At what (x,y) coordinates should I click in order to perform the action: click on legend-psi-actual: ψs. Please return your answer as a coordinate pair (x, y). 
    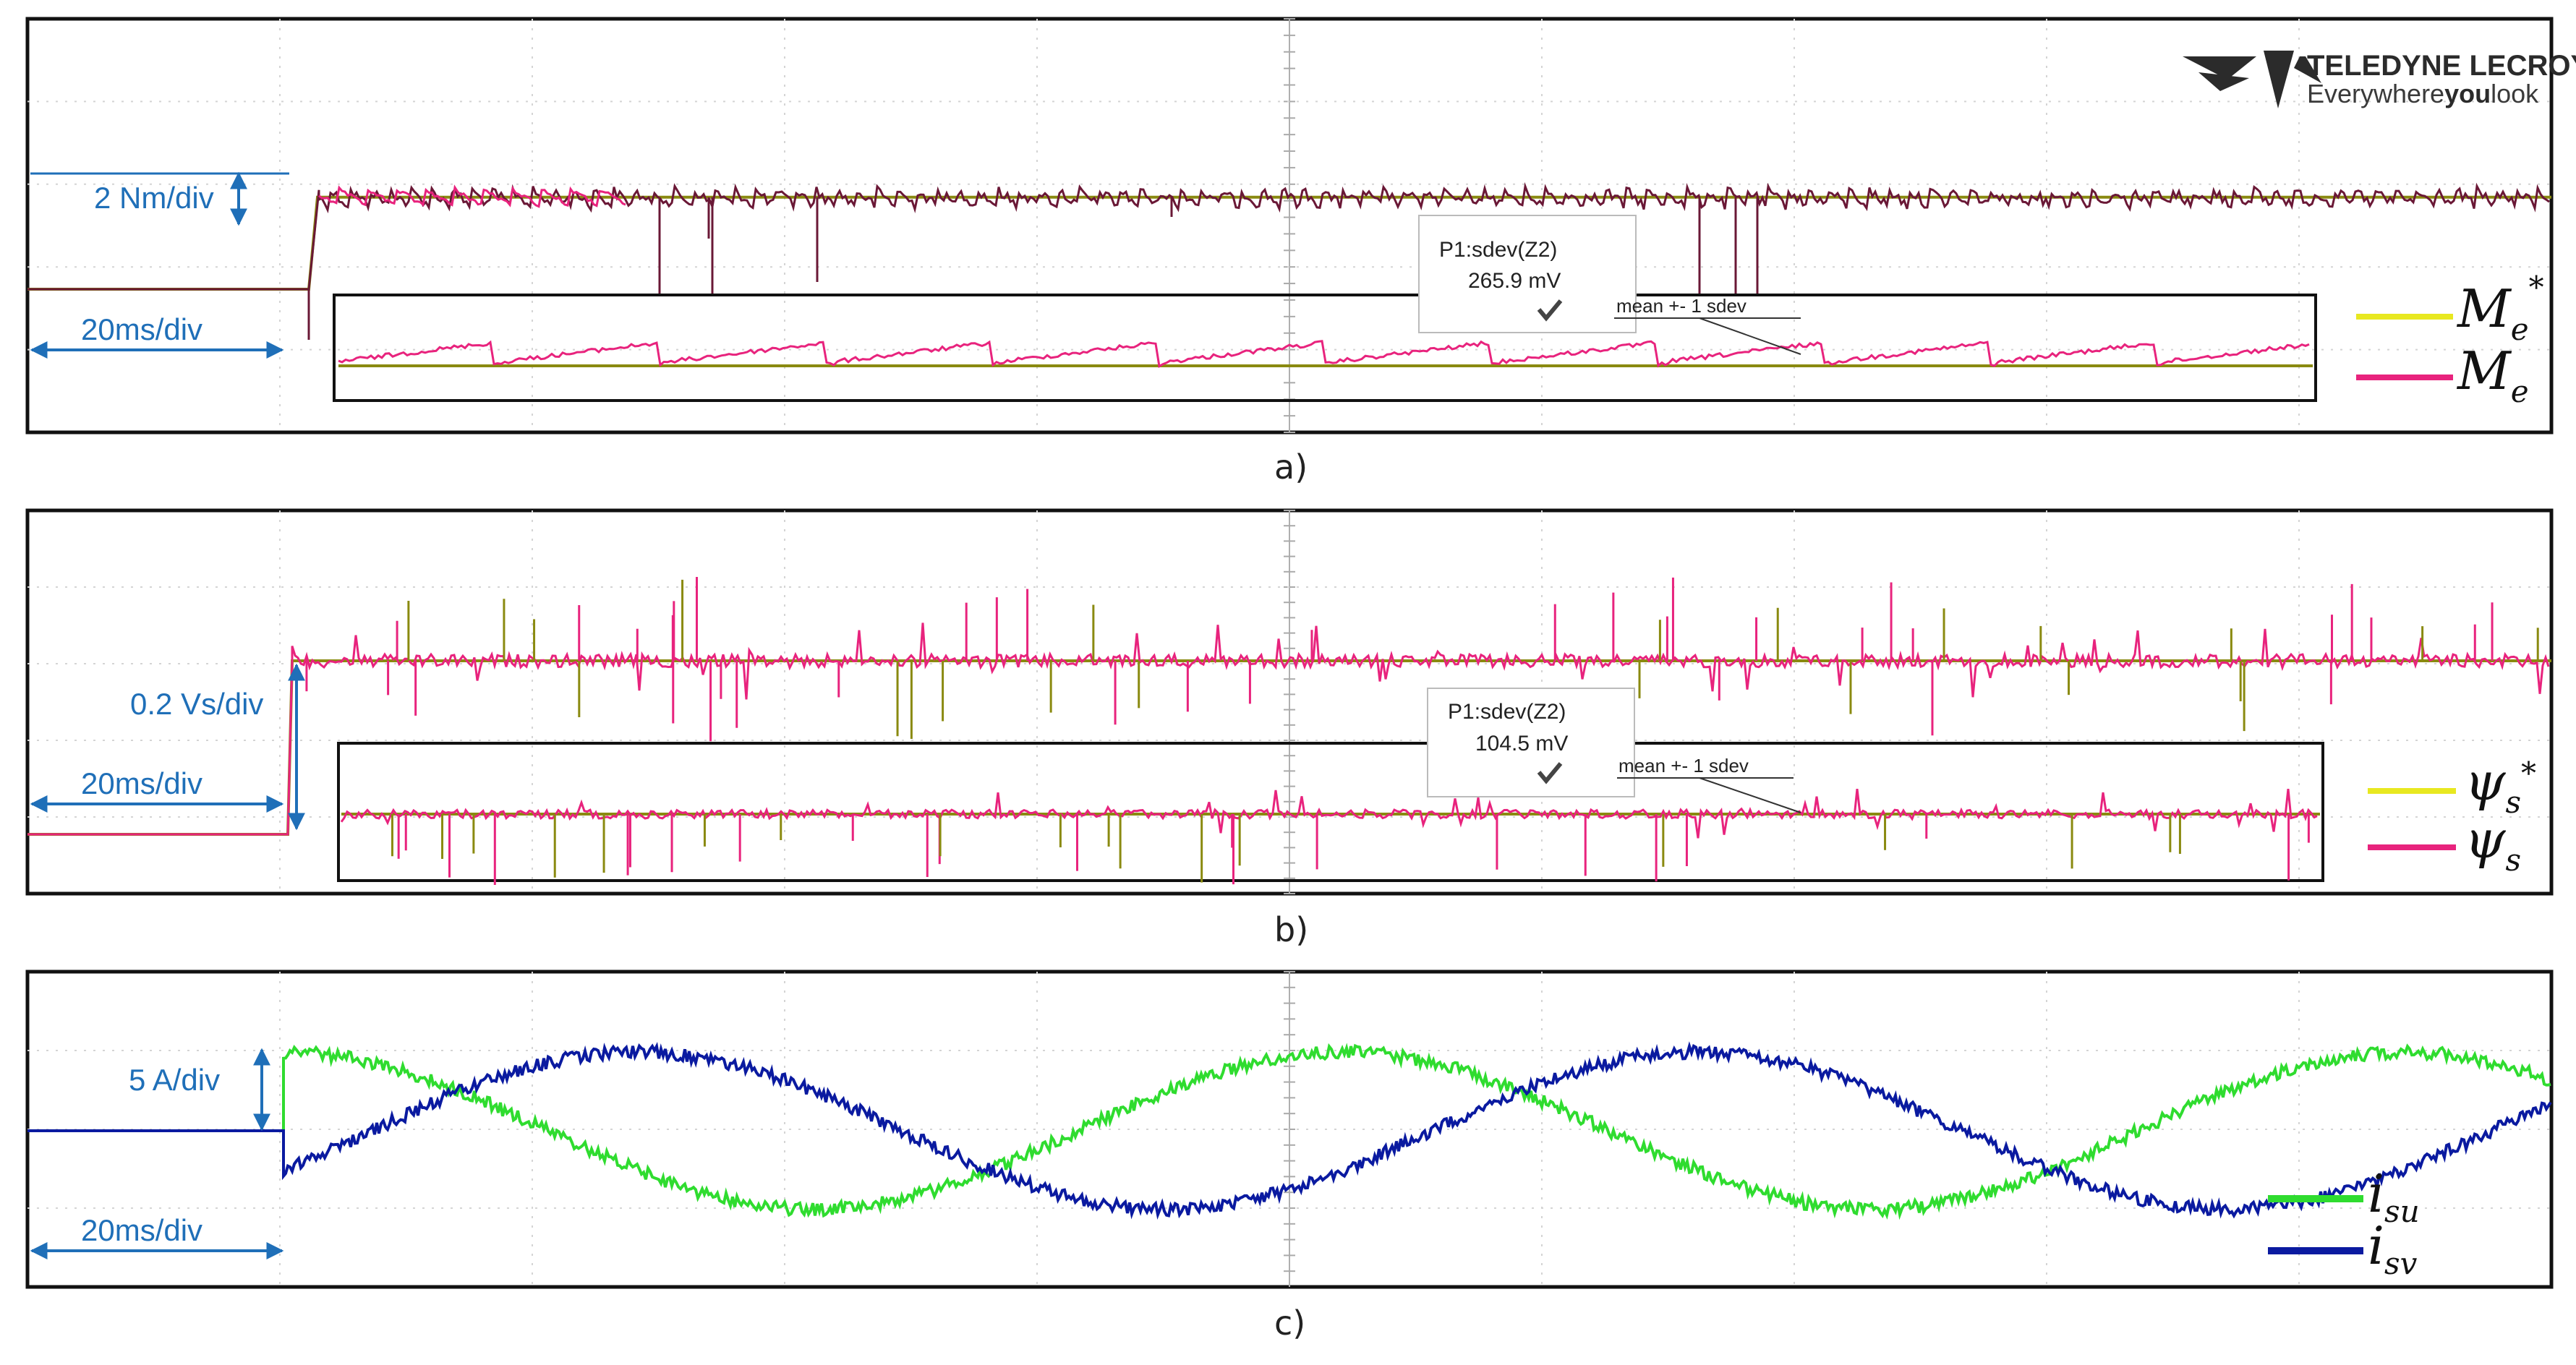
    Looking at the image, I should click on (2493, 843).